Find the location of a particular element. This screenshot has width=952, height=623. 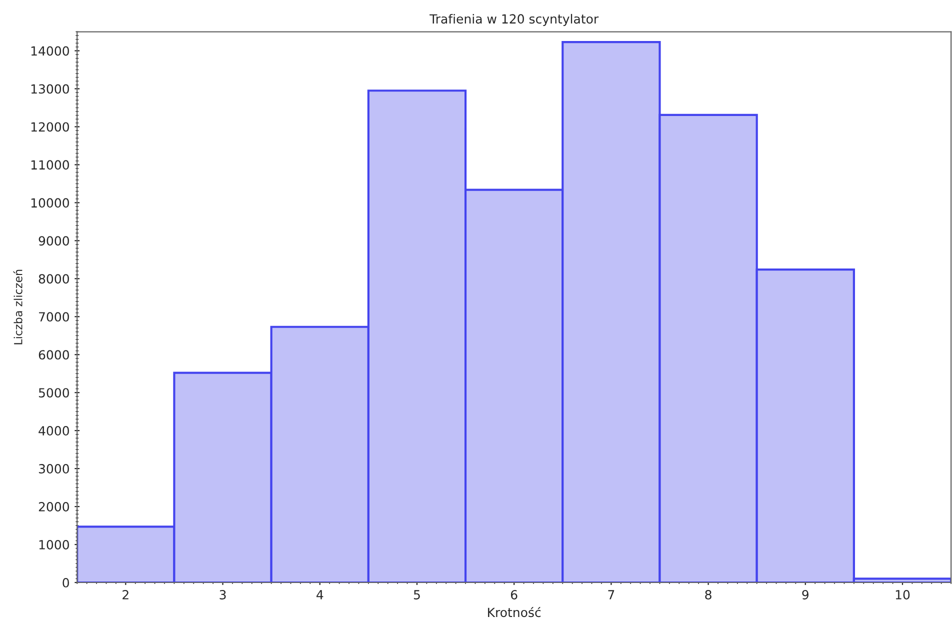

x-tick-label: 2 is located at coordinates (125, 595).